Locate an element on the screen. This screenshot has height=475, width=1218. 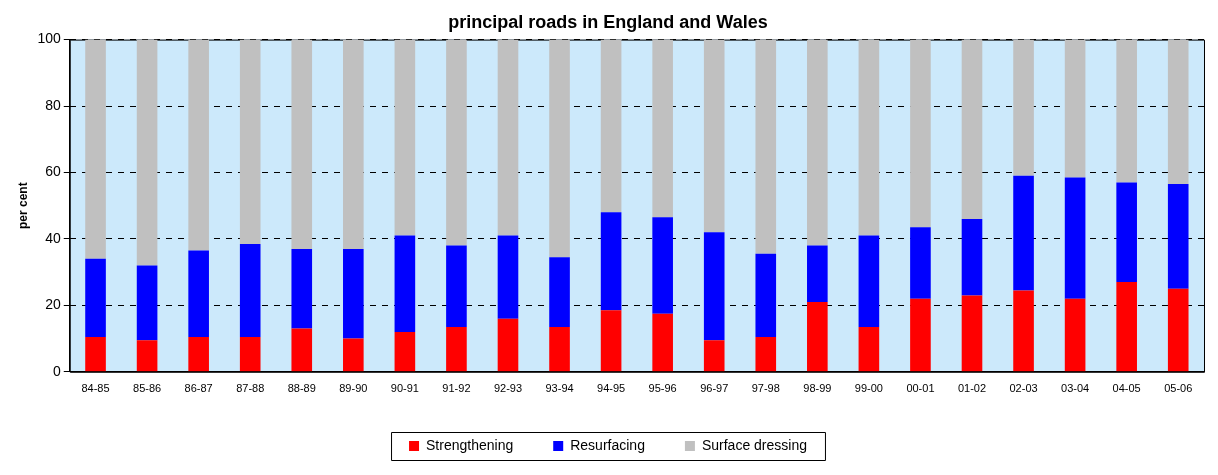
x-tick-label: 02-03 is located at coordinates (1023, 388).